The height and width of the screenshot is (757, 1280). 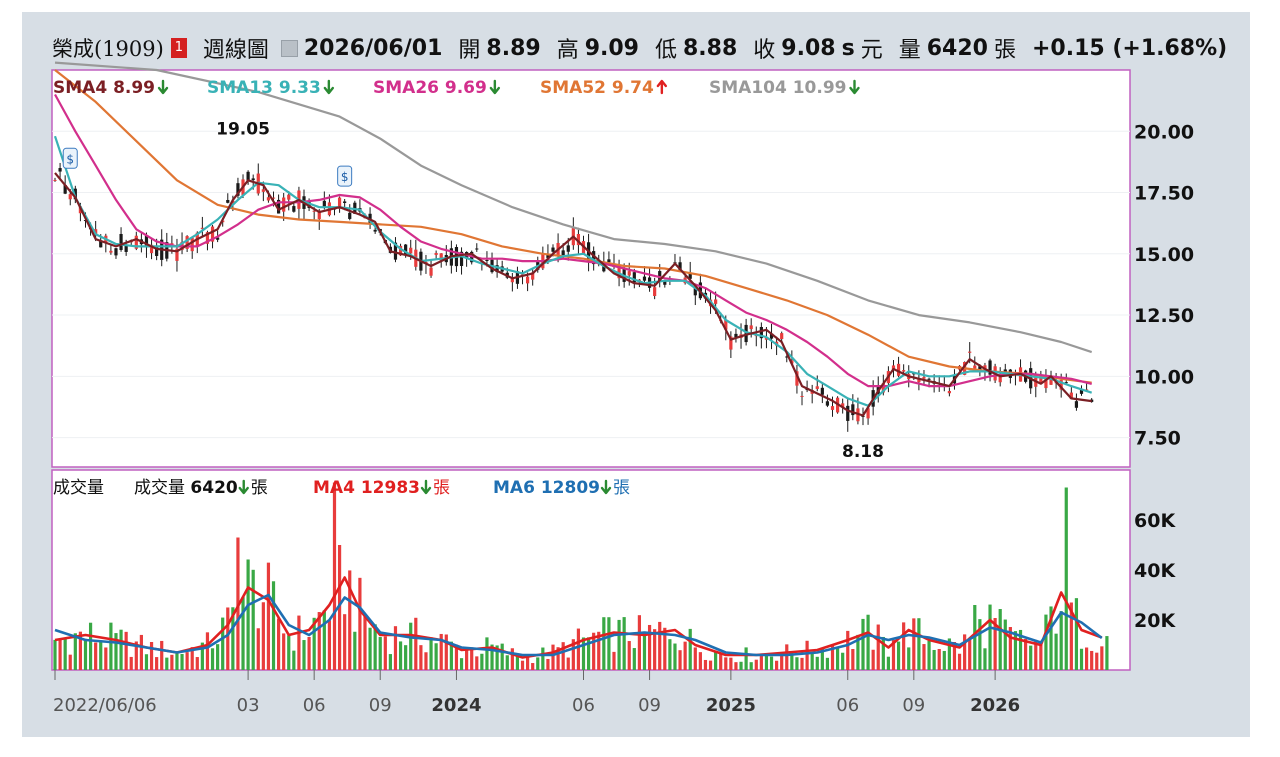 What do you see at coordinates (606, 487) in the screenshot?
I see `volume-legend-arrow-icon` at bounding box center [606, 487].